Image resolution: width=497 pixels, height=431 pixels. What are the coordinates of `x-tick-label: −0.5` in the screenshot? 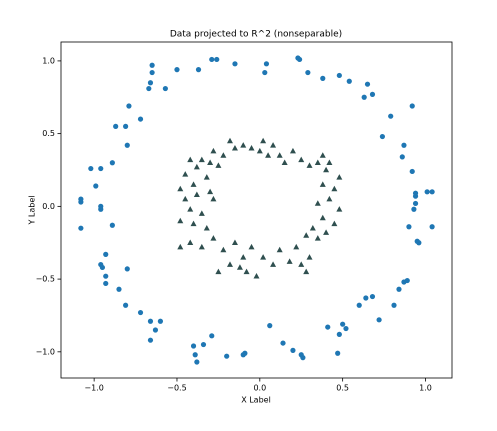 It's located at (176, 388).